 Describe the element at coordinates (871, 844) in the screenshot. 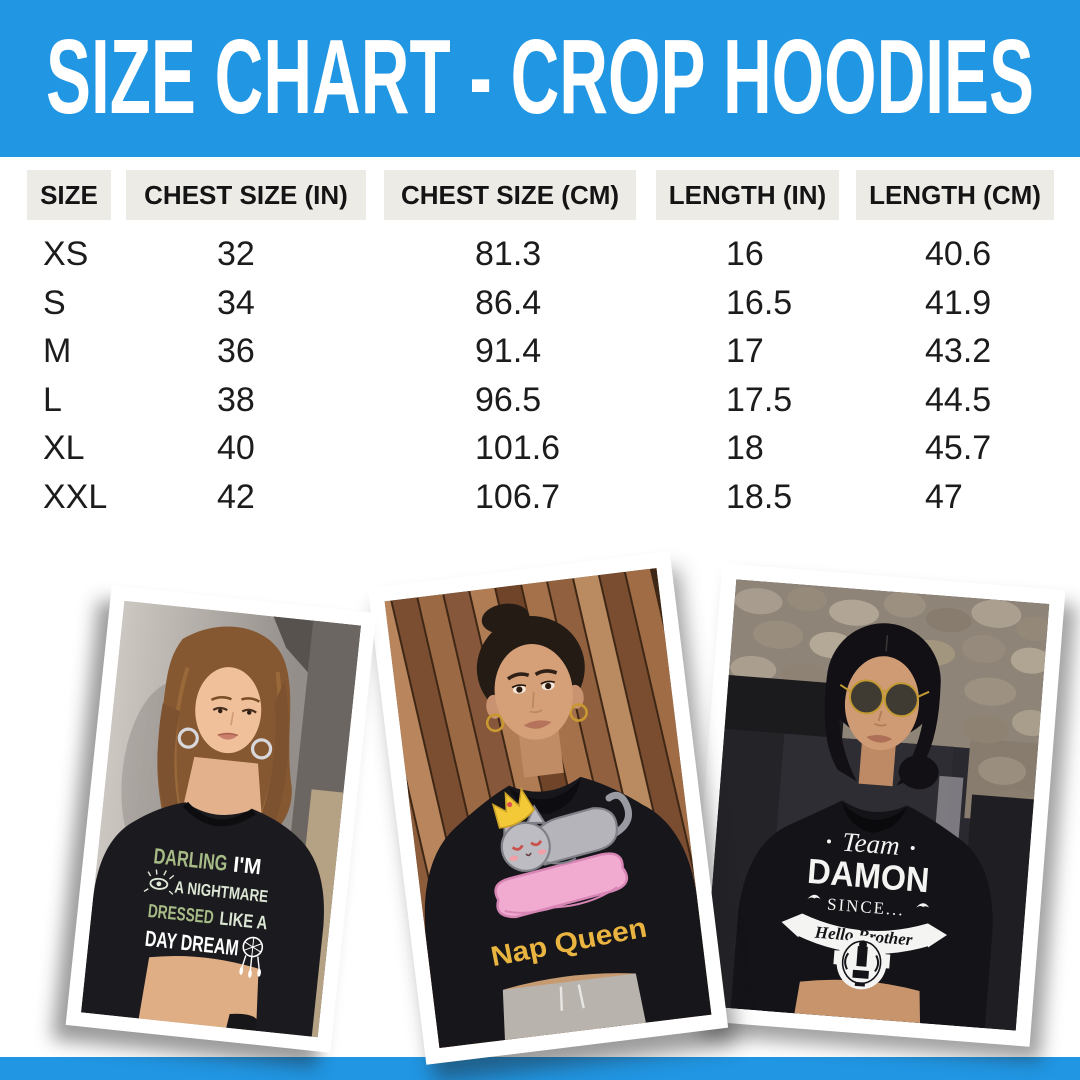

I see `slogan-team: Team` at that location.